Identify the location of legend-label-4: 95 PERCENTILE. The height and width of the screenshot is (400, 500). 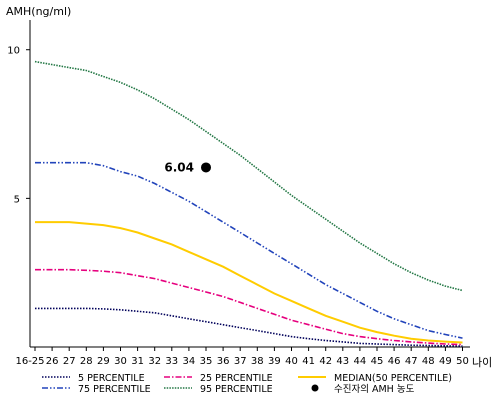
(236, 389).